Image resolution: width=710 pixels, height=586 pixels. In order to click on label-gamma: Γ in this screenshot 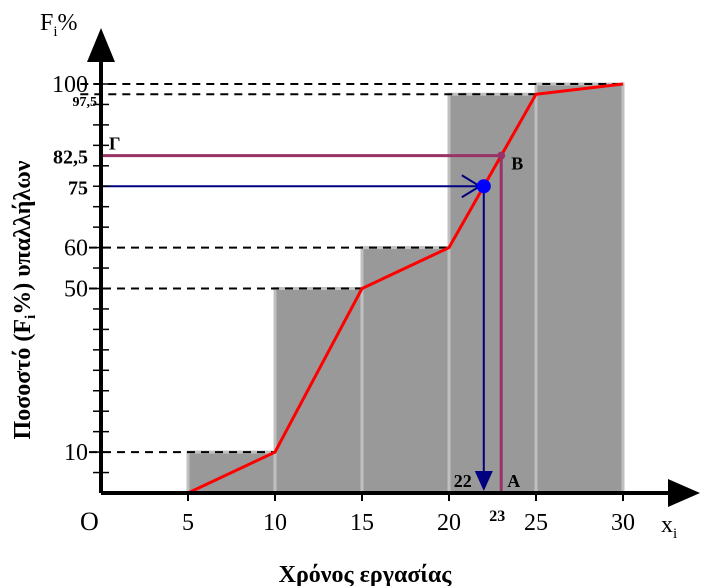, I will do `click(114, 144)`.